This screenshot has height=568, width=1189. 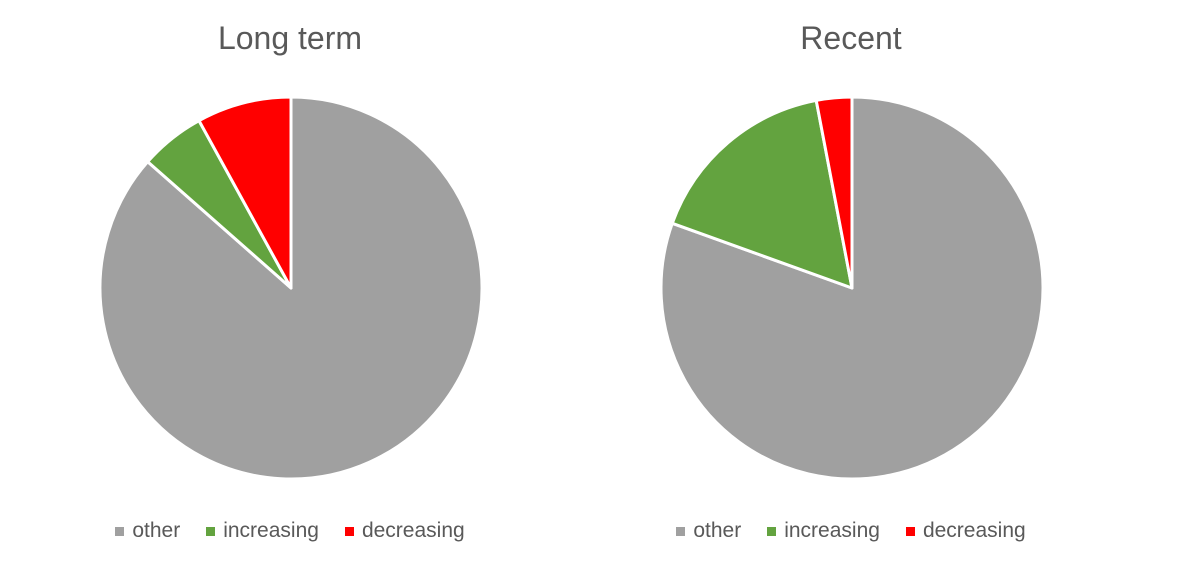 I want to click on pie-slice-increasing, so click(x=762, y=194).